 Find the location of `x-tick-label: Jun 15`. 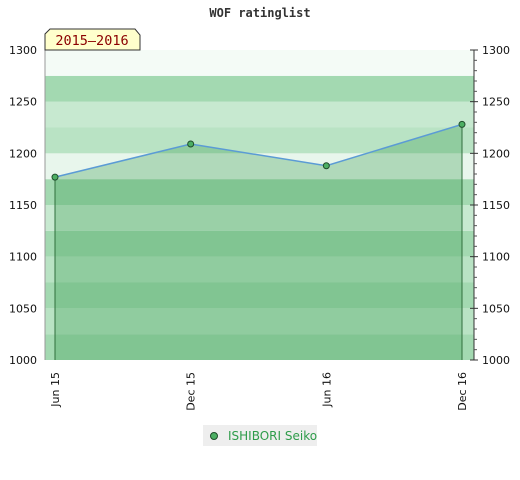

x-tick-label: Jun 15 is located at coordinates (55, 390).